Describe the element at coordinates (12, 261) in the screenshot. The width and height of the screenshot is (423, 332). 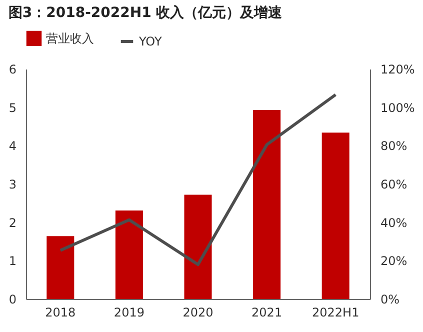
I see `y-tick-label: 1` at that location.